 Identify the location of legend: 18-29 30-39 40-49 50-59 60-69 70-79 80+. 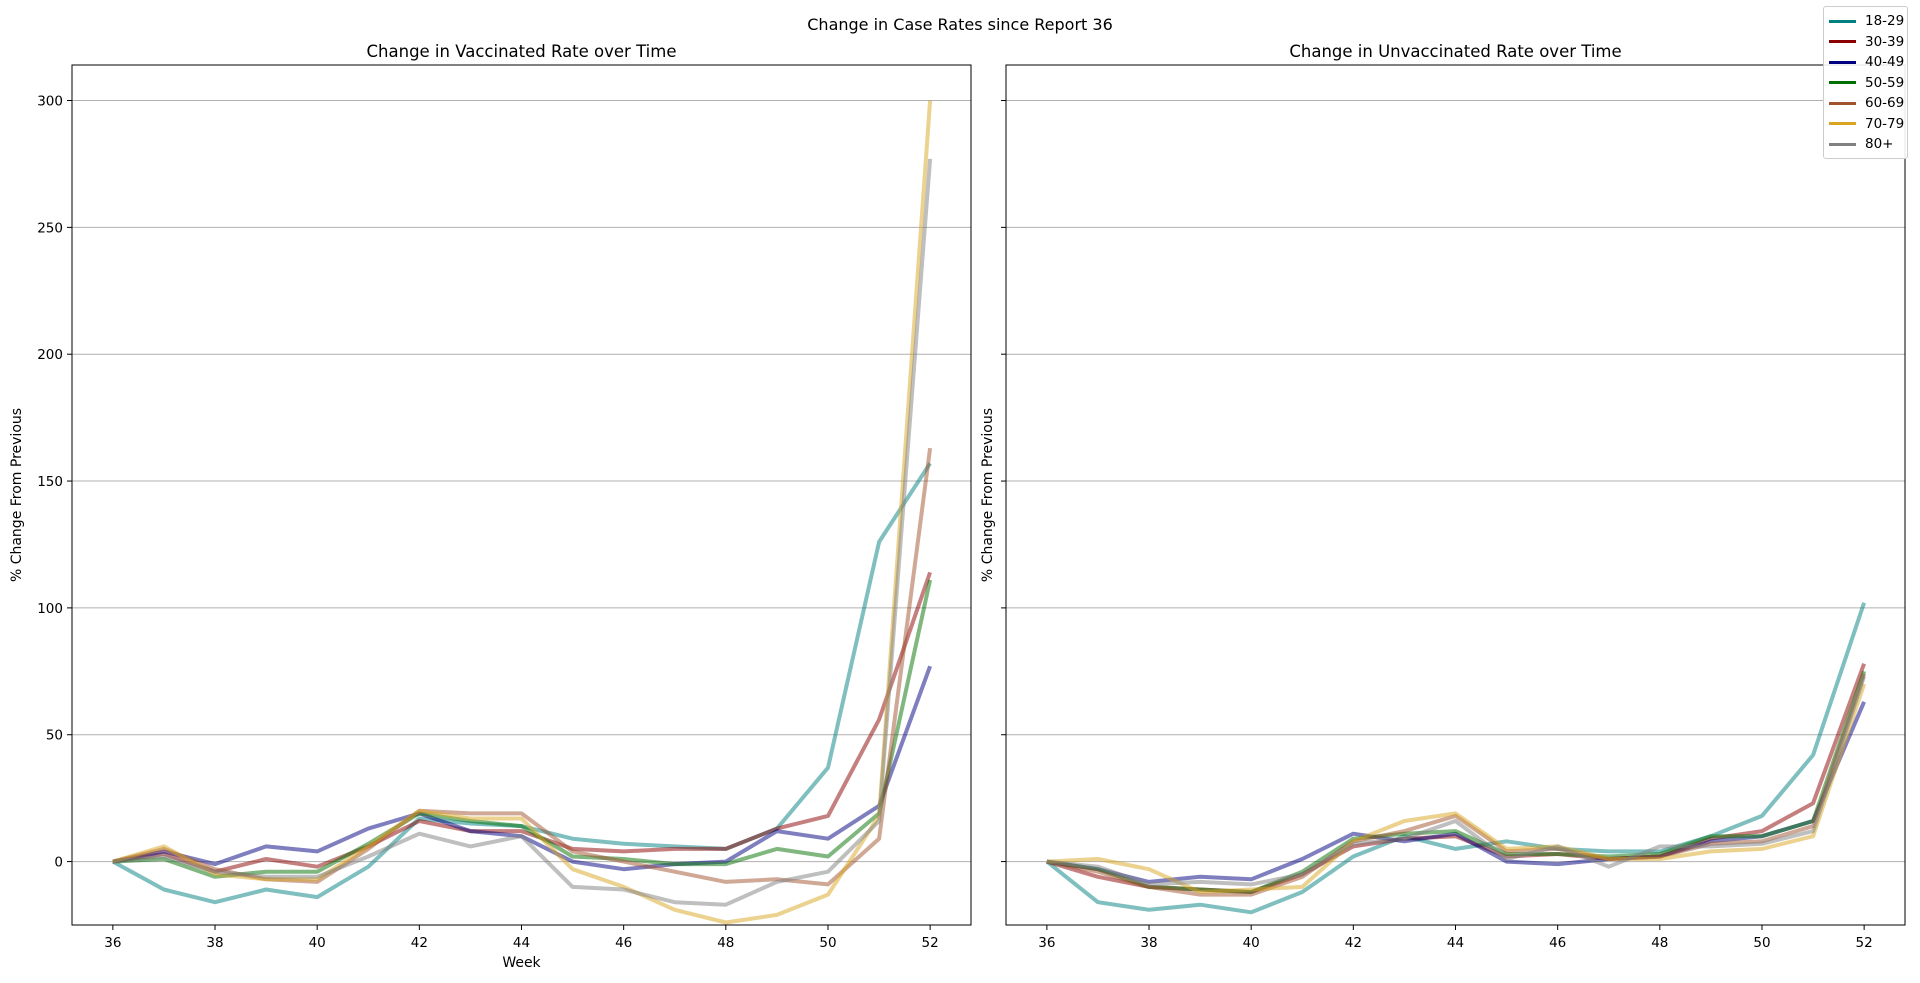
(1865, 82).